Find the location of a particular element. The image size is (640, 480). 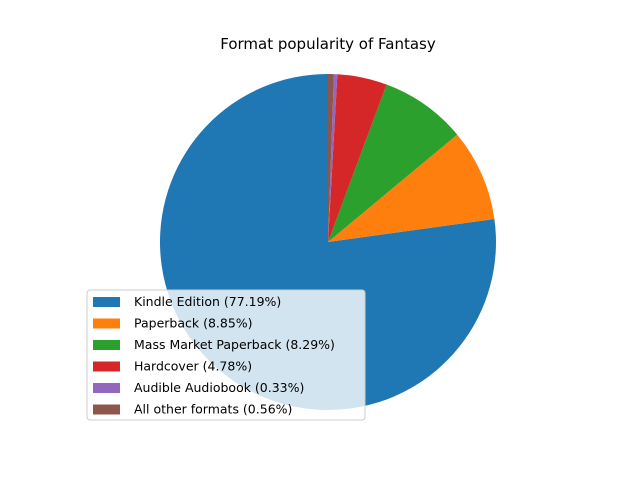

chart-title: Format popularity of Fantasy is located at coordinates (328, 44).